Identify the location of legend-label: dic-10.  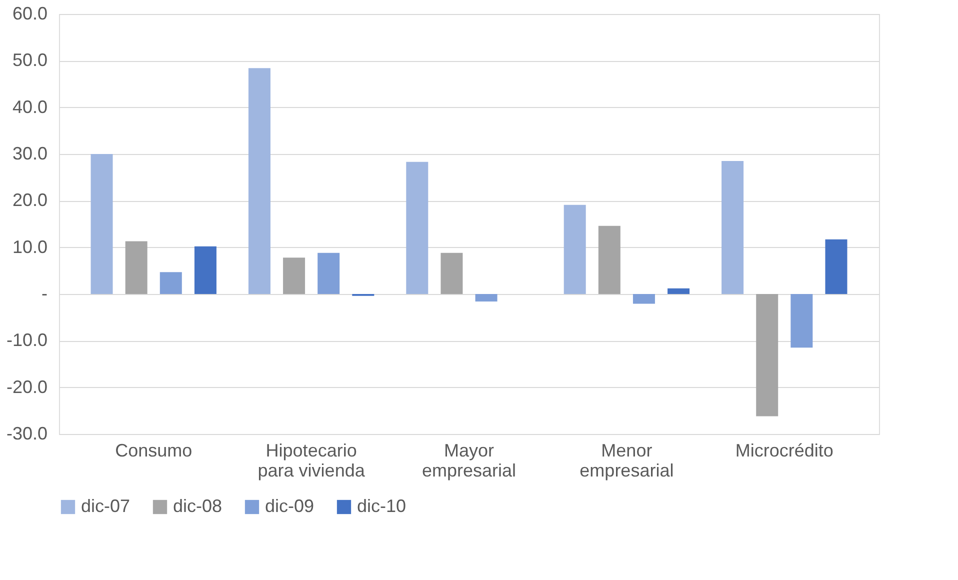
(381, 506).